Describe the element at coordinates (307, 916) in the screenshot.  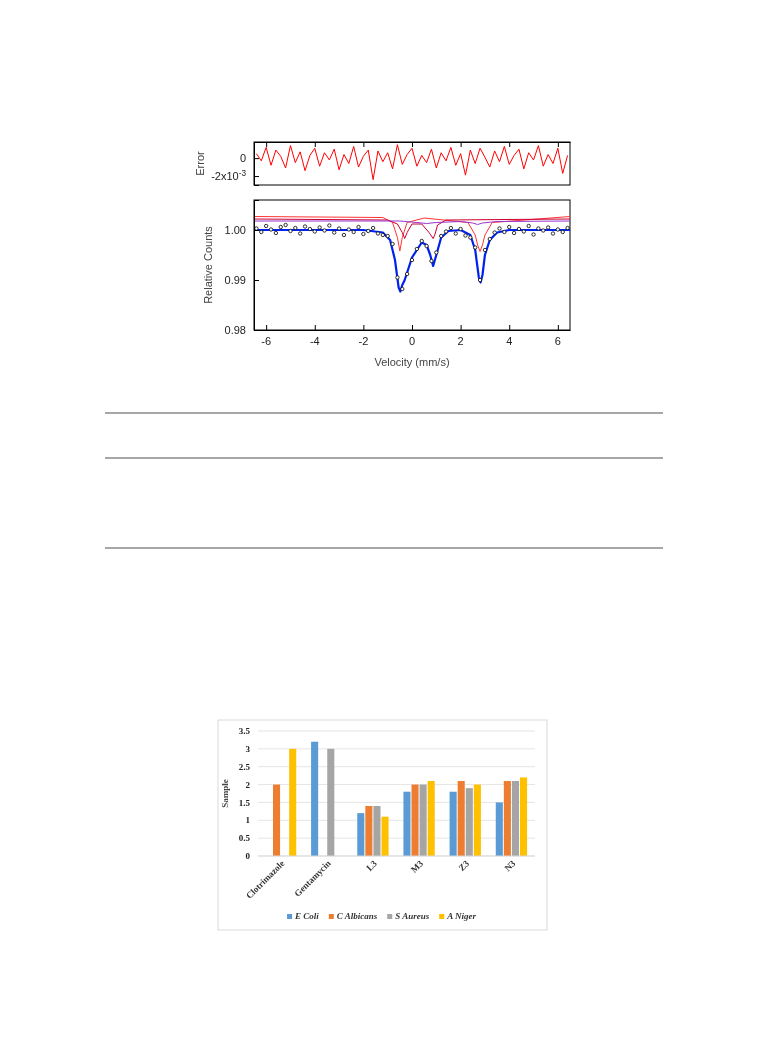
I see `legend-label: E Coli` at that location.